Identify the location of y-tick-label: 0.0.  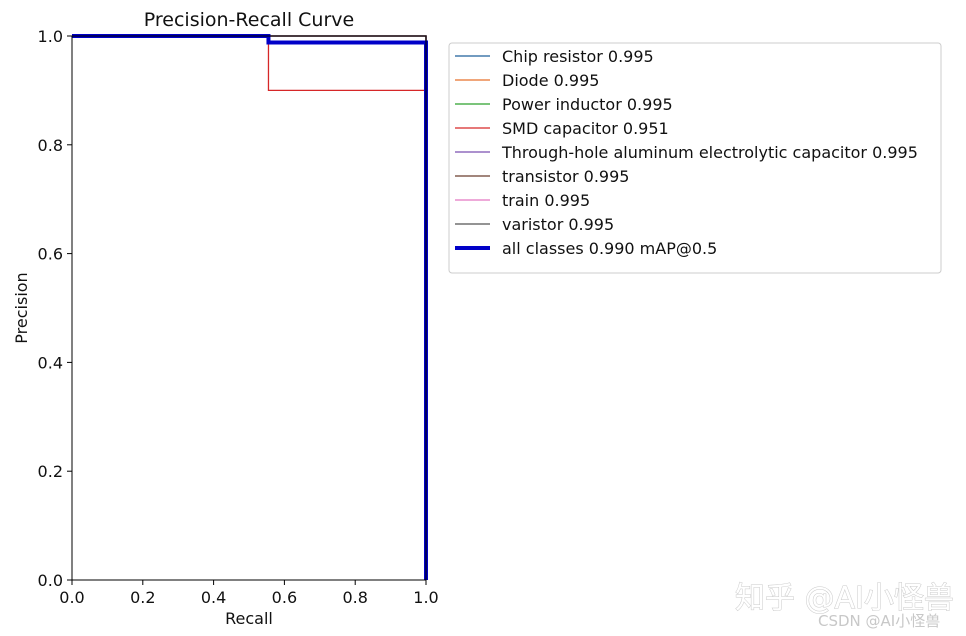
(50, 580).